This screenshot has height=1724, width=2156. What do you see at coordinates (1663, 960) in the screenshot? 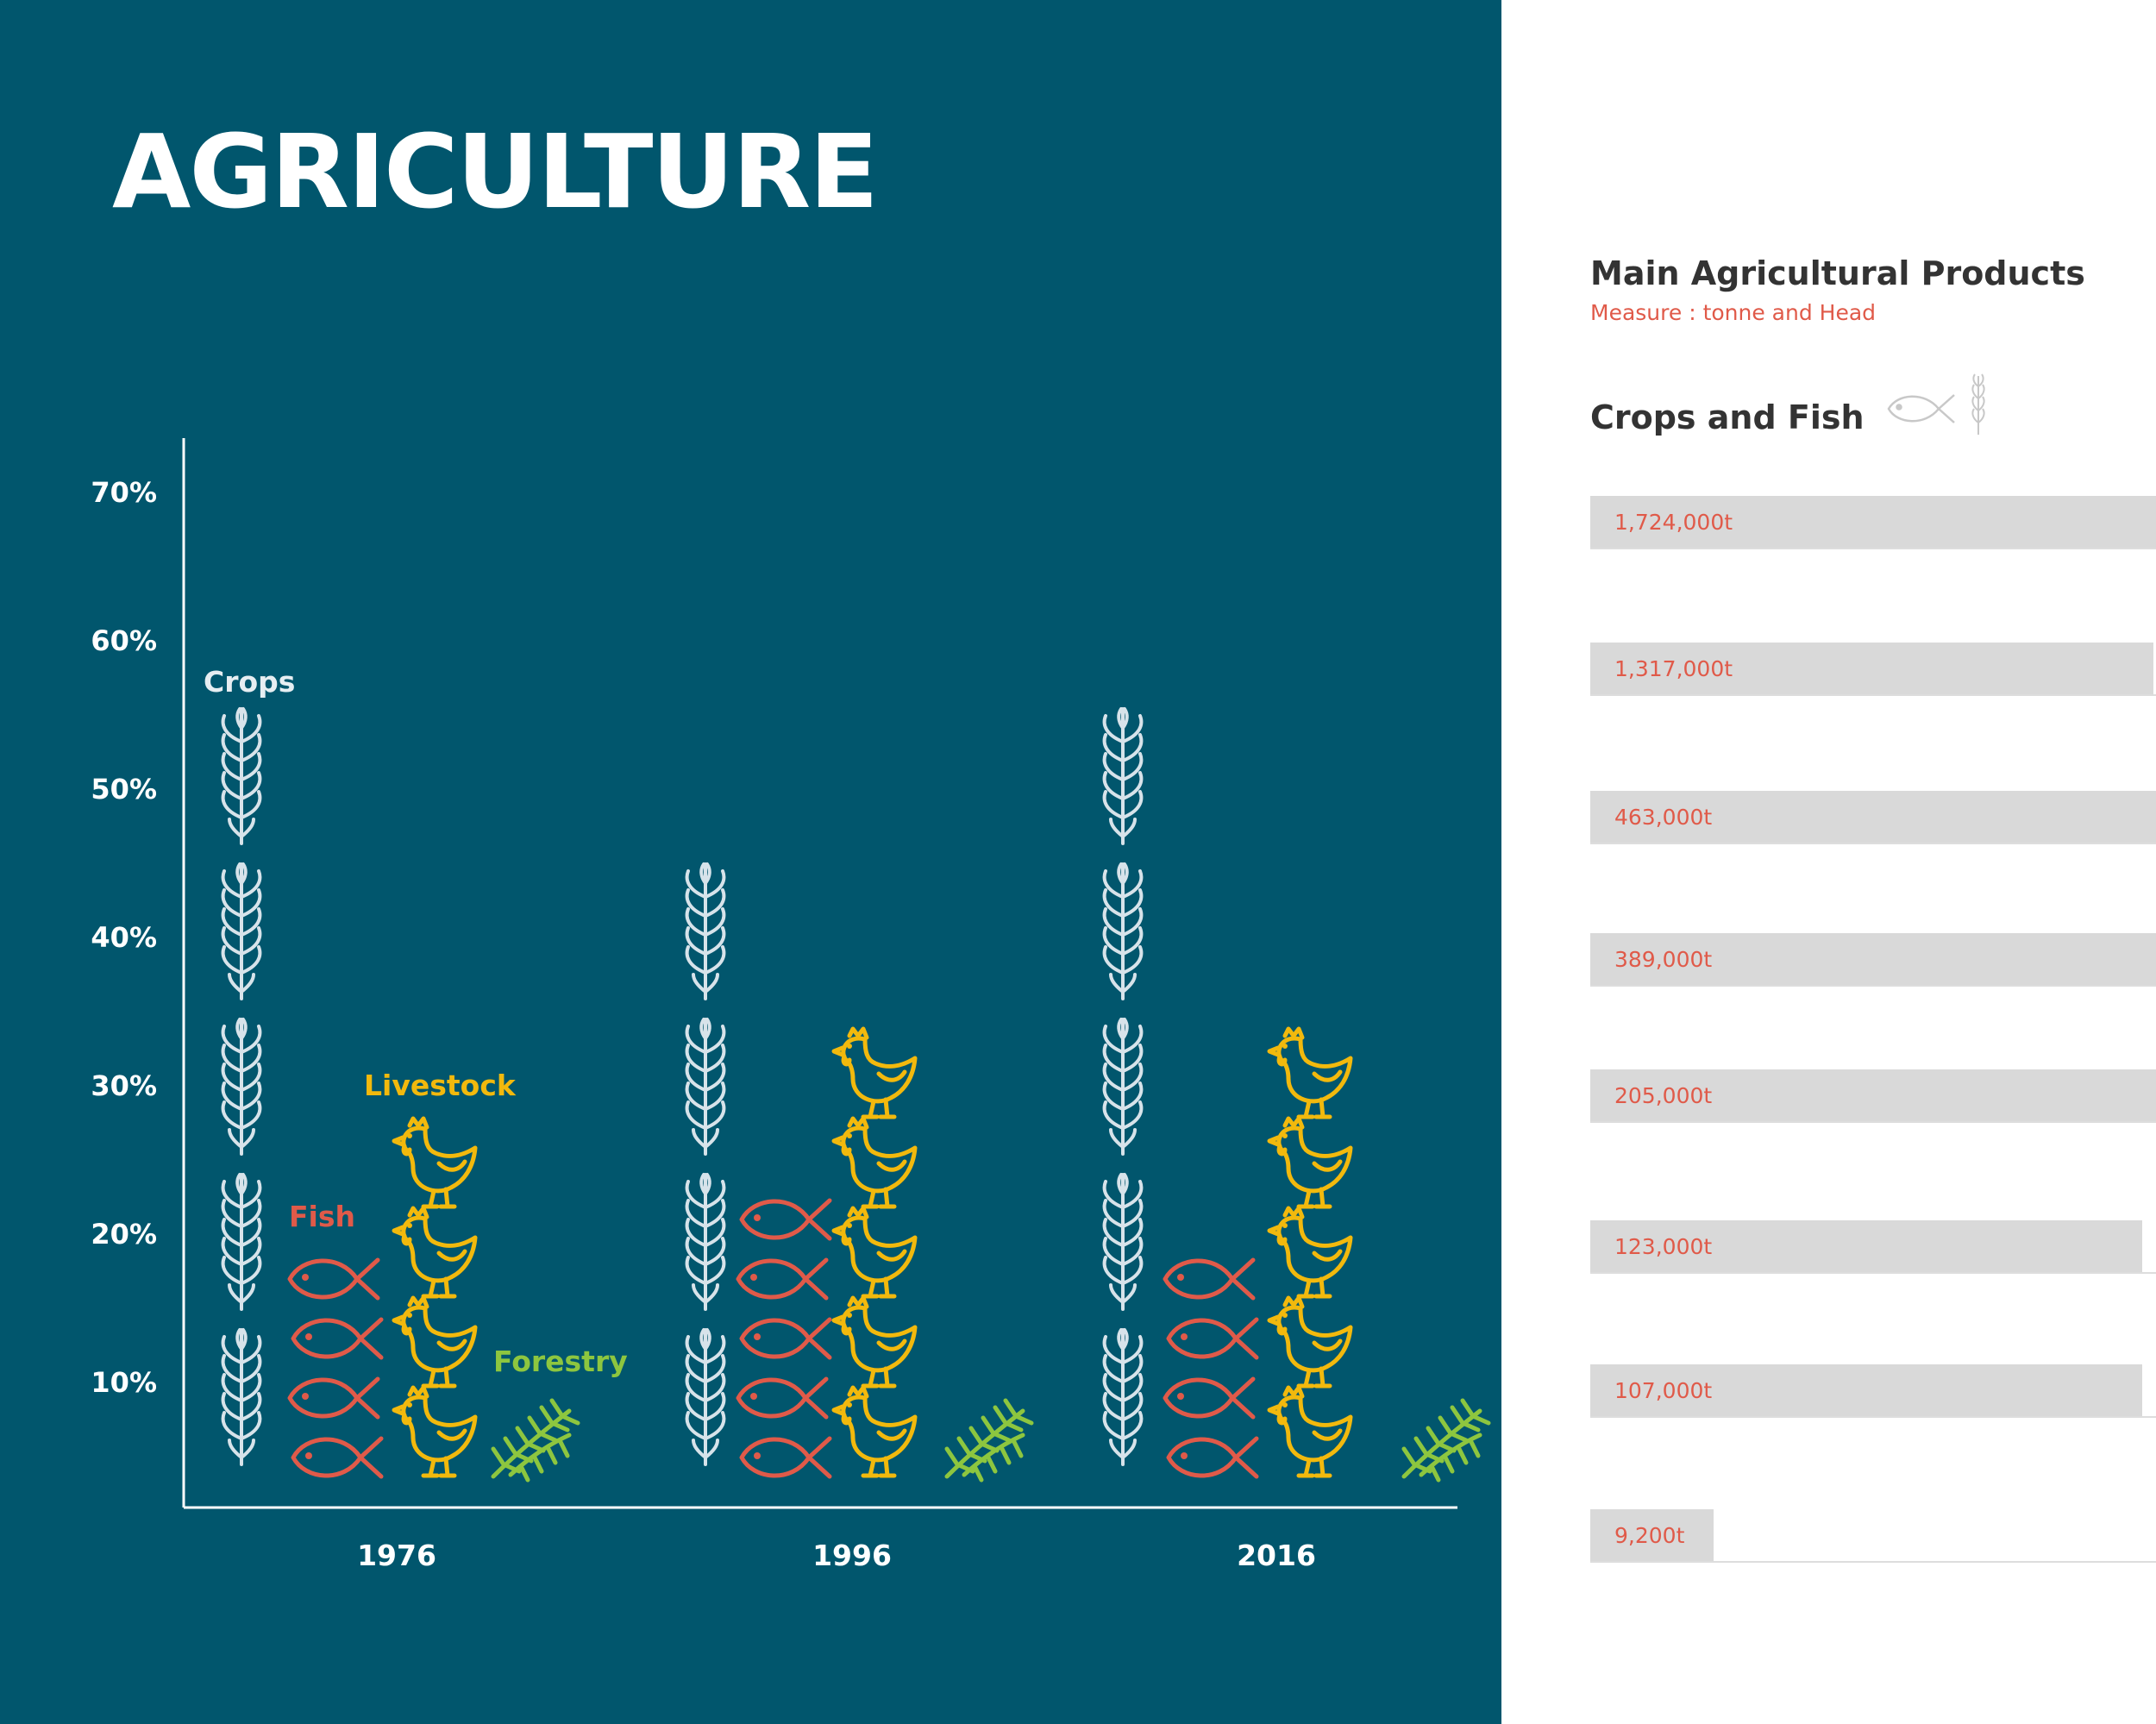
I see `product-bar-label: 389,000t` at bounding box center [1663, 960].